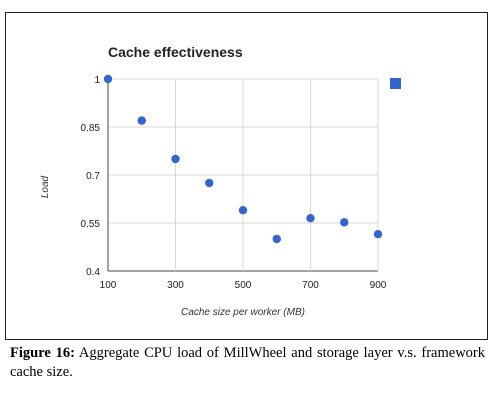 This screenshot has width=499, height=400. I want to click on x-tick-label: 700, so click(310, 285).